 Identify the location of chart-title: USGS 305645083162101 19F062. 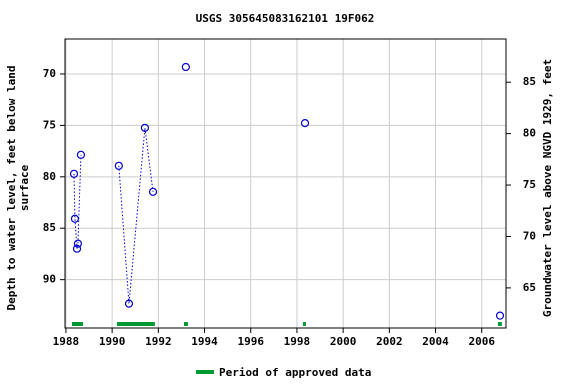
(285, 18).